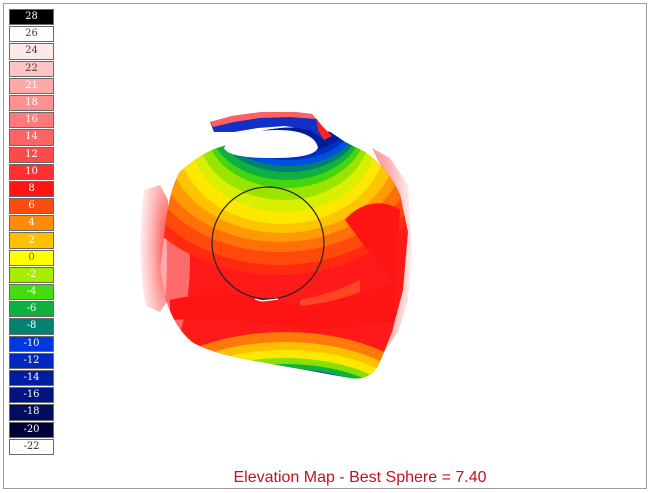  I want to click on legend-cell: 22, so click(31, 68).